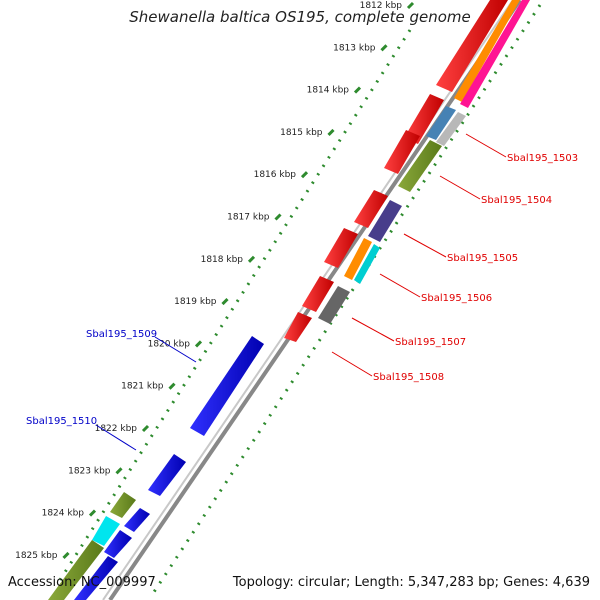 This screenshot has width=600, height=600. Describe the element at coordinates (381, 6) in the screenshot. I see `tick-label: 1812 kbp` at that location.